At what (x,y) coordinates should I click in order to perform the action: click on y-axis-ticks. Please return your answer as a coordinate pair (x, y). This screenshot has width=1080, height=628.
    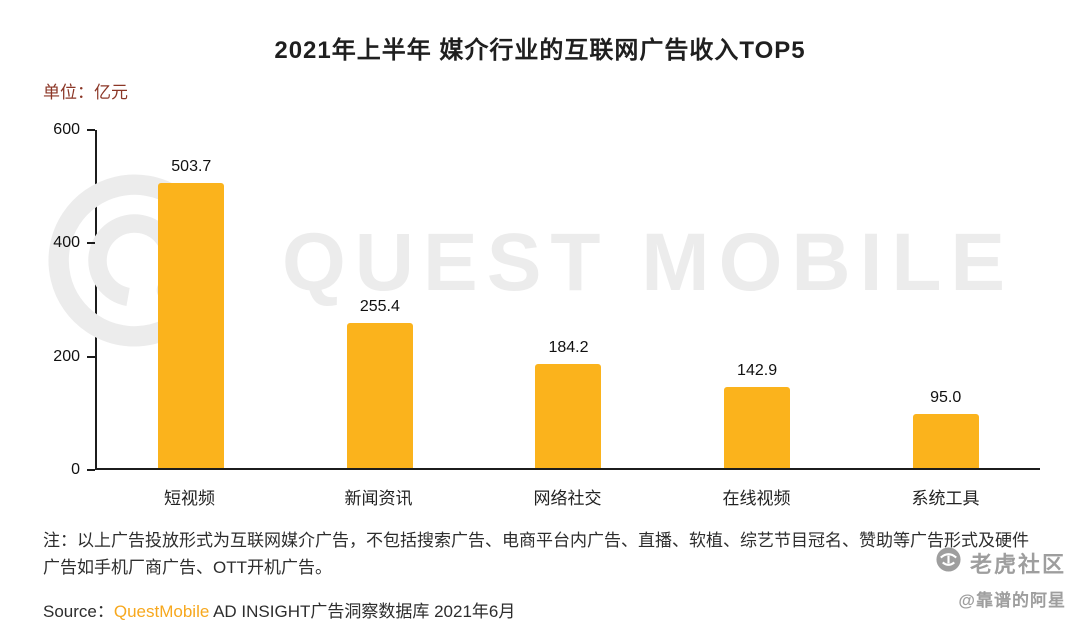
    Looking at the image, I should click on (91, 300).